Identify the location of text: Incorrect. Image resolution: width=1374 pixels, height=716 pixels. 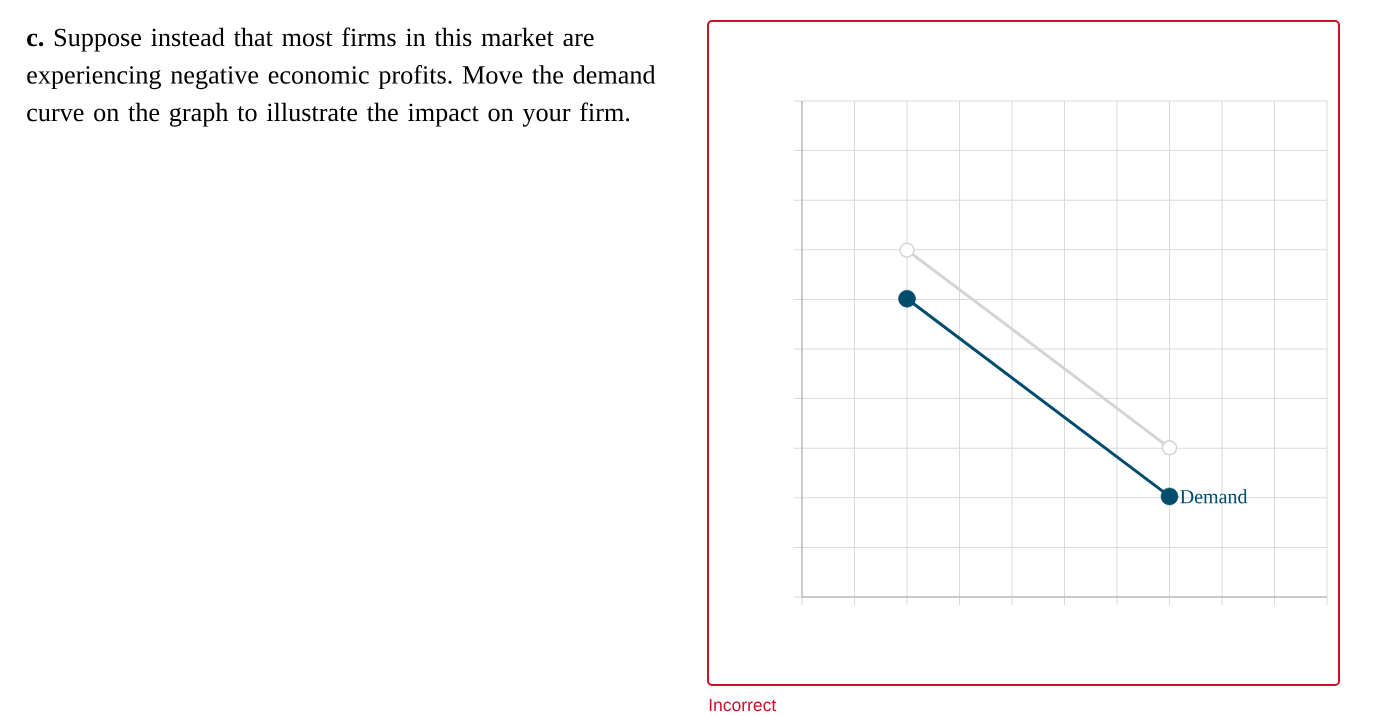
(743, 705).